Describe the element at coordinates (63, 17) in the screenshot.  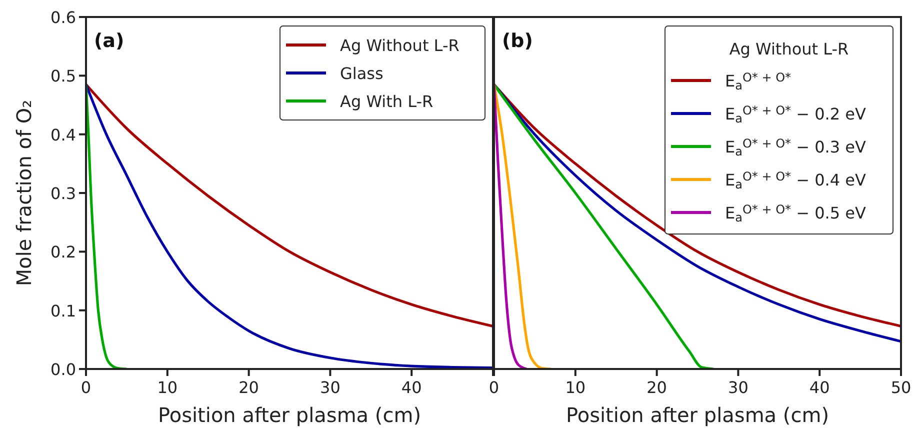
I see `y-tick-label: 0.6` at that location.